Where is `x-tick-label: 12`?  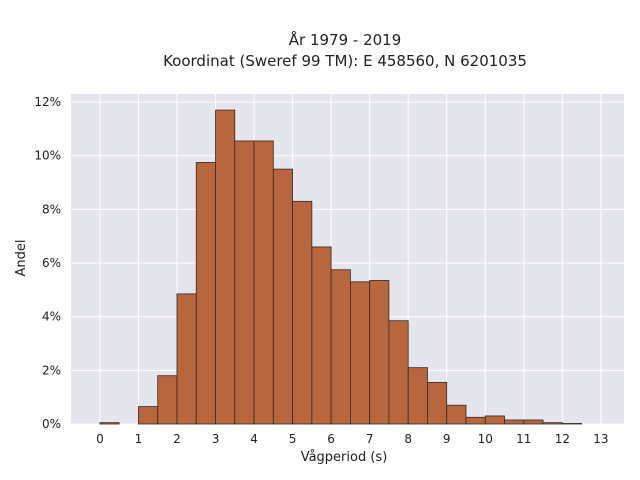
x-tick-label: 12 is located at coordinates (562, 439).